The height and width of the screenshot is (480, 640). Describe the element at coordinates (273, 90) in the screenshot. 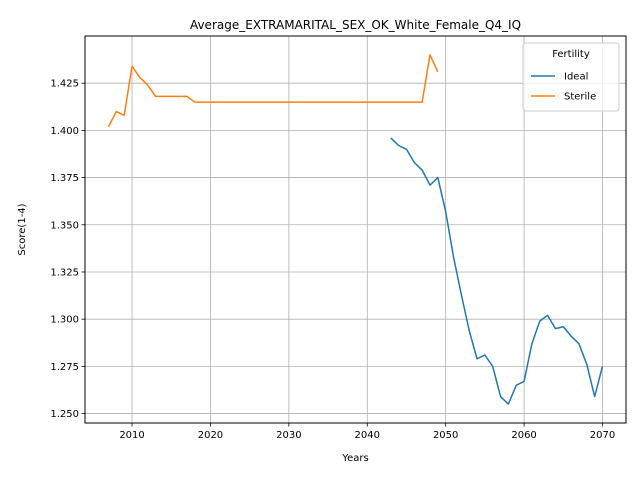

I see `series-line-sterile` at that location.